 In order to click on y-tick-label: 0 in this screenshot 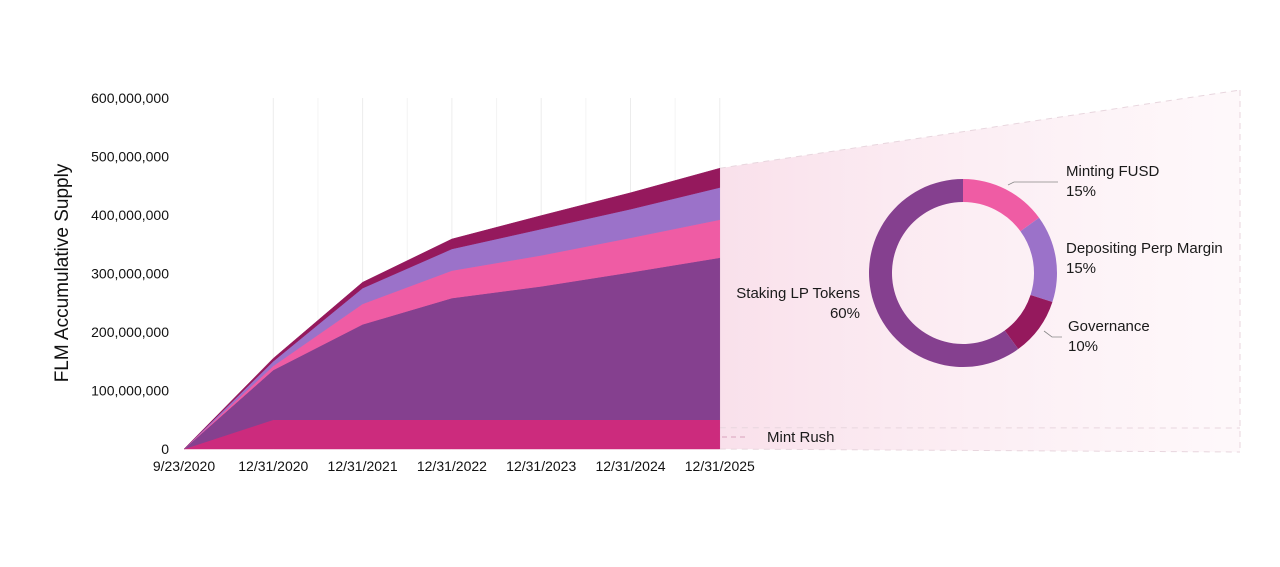, I will do `click(165, 449)`.